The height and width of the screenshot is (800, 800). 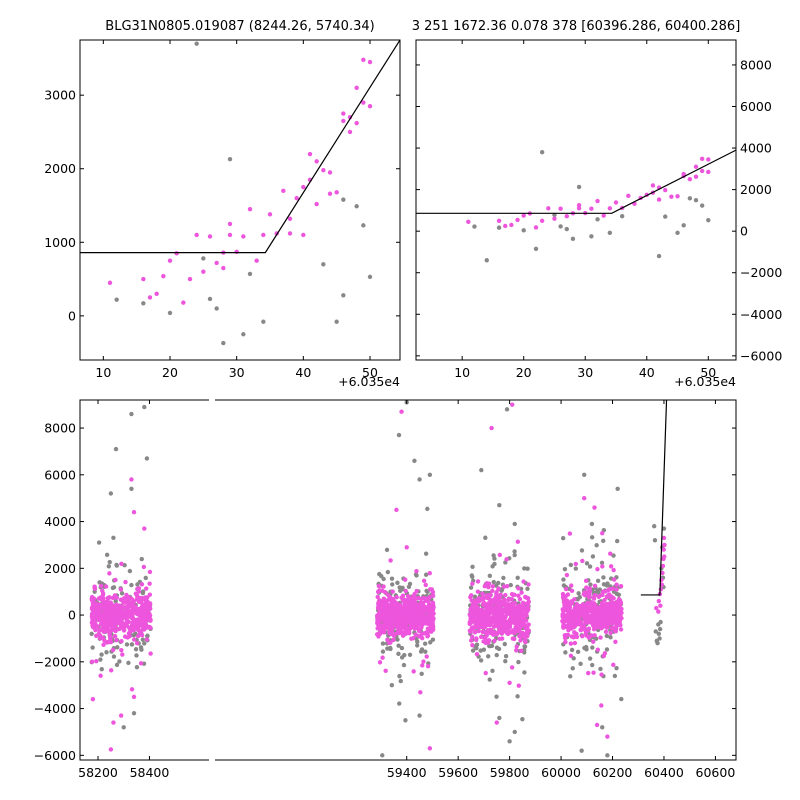 What do you see at coordinates (303, 372) in the screenshot?
I see `panel-top-left-xtick-label-3: 40` at bounding box center [303, 372].